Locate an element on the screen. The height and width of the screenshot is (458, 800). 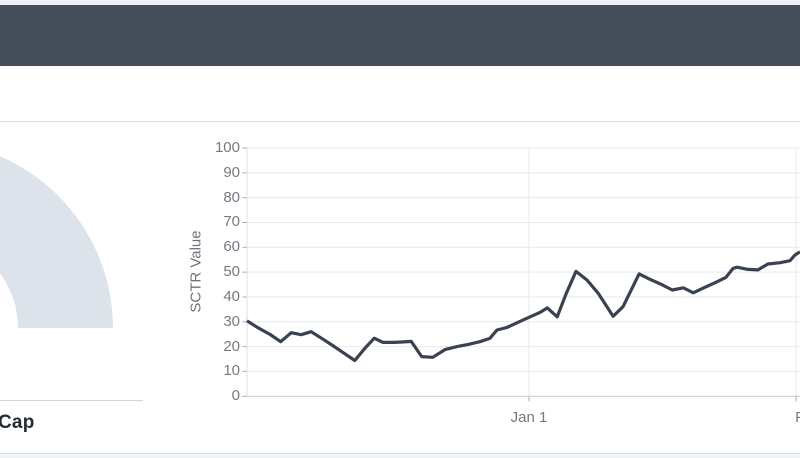
y-tick-label-60: 60 is located at coordinates (231, 247).